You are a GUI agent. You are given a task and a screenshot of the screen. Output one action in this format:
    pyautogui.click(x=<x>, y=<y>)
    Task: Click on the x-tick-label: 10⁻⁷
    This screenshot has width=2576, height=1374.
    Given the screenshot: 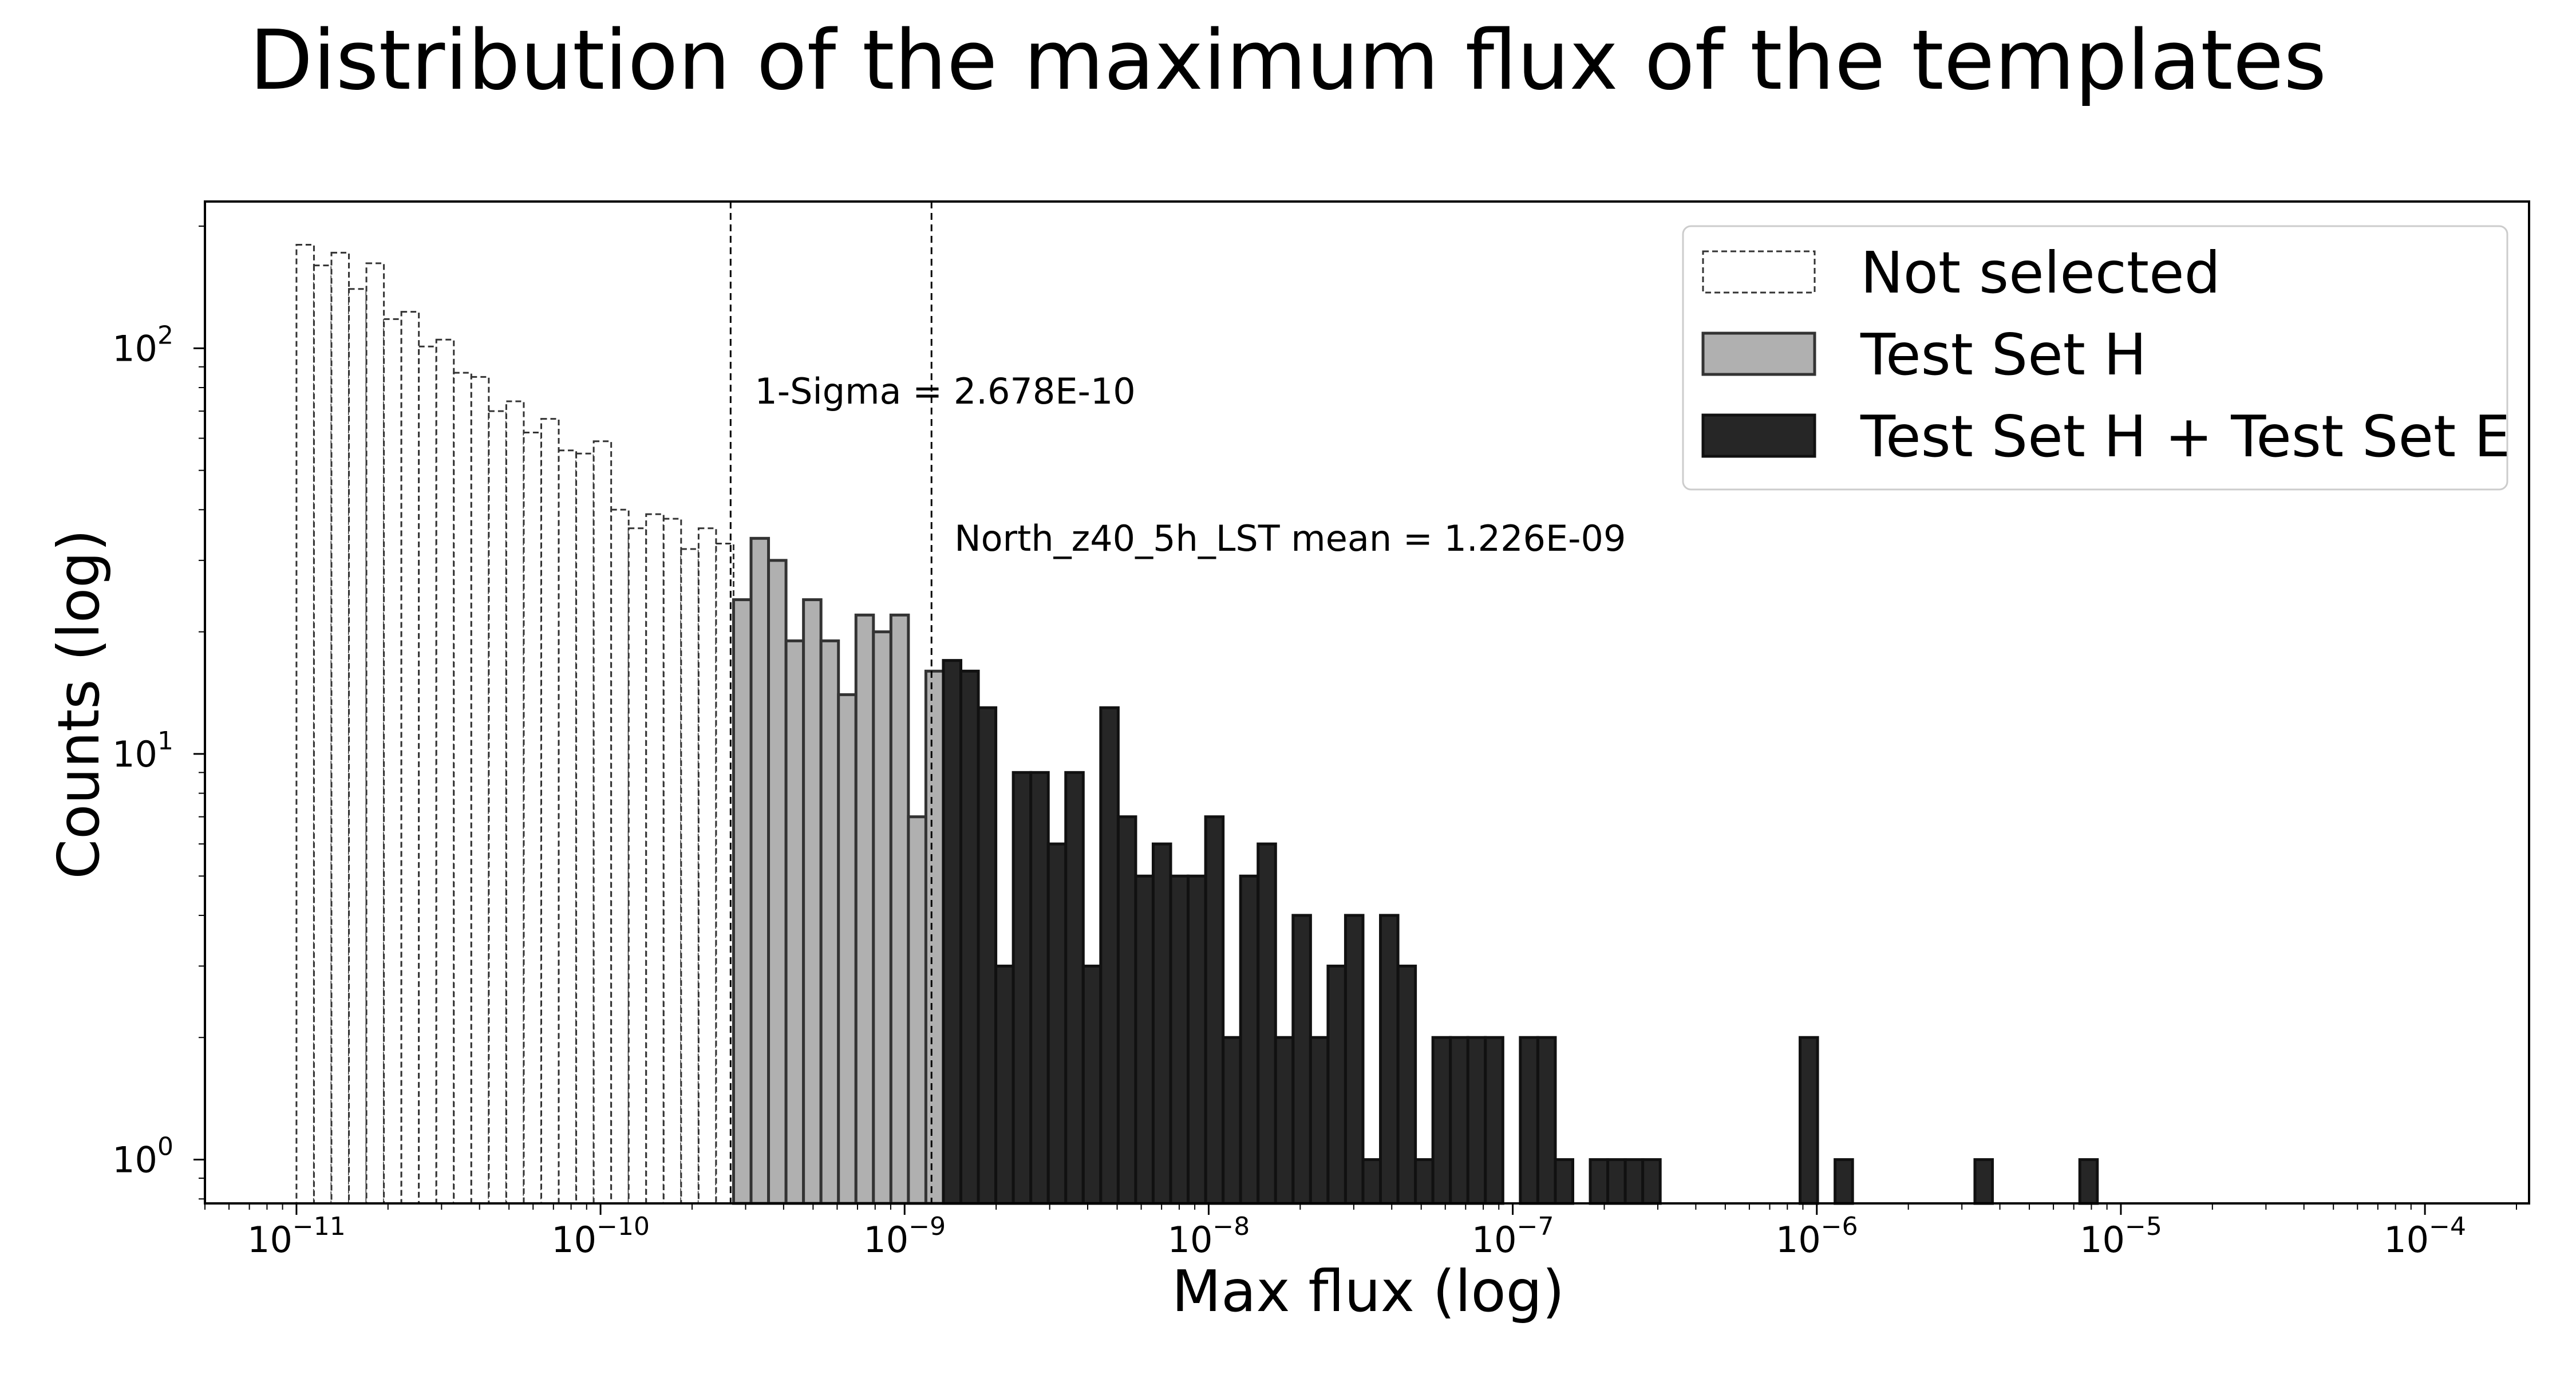 What is the action you would take?
    pyautogui.click(x=1513, y=1237)
    